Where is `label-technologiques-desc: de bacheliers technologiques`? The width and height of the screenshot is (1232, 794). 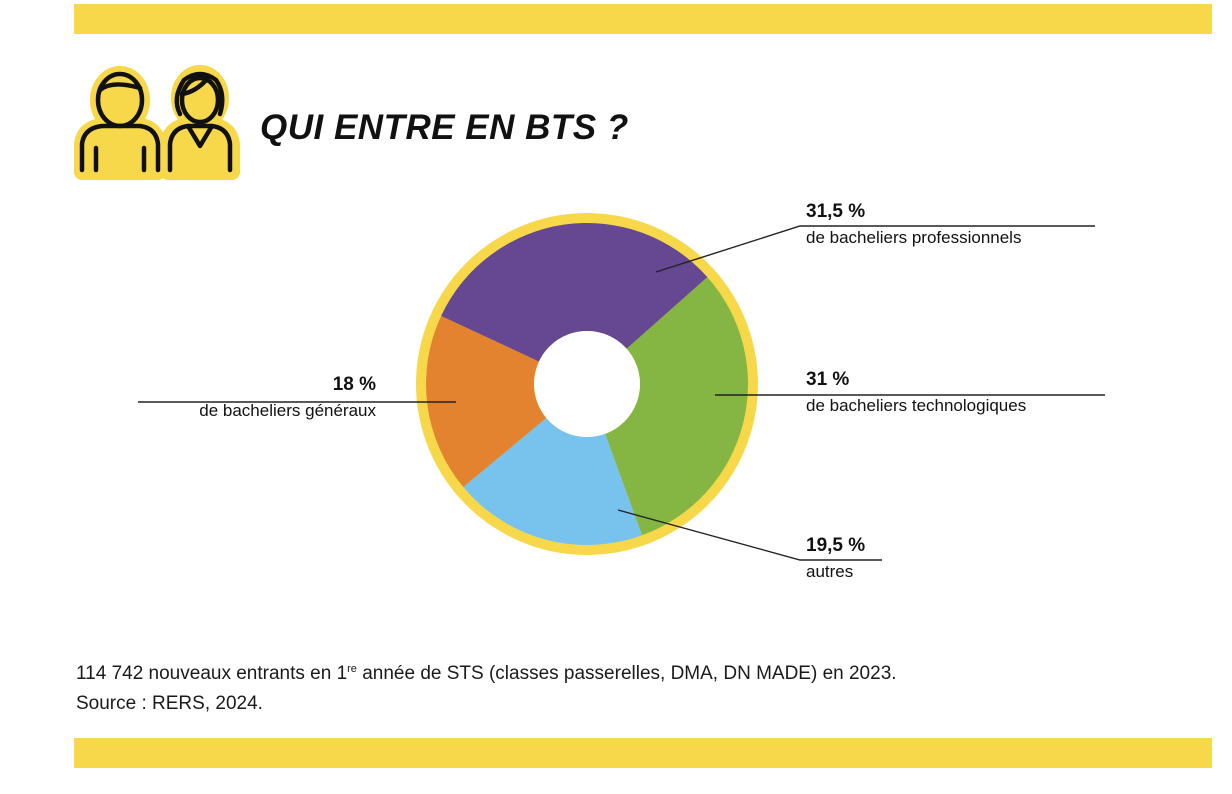 label-technologiques-desc: de bacheliers technologiques is located at coordinates (916, 405).